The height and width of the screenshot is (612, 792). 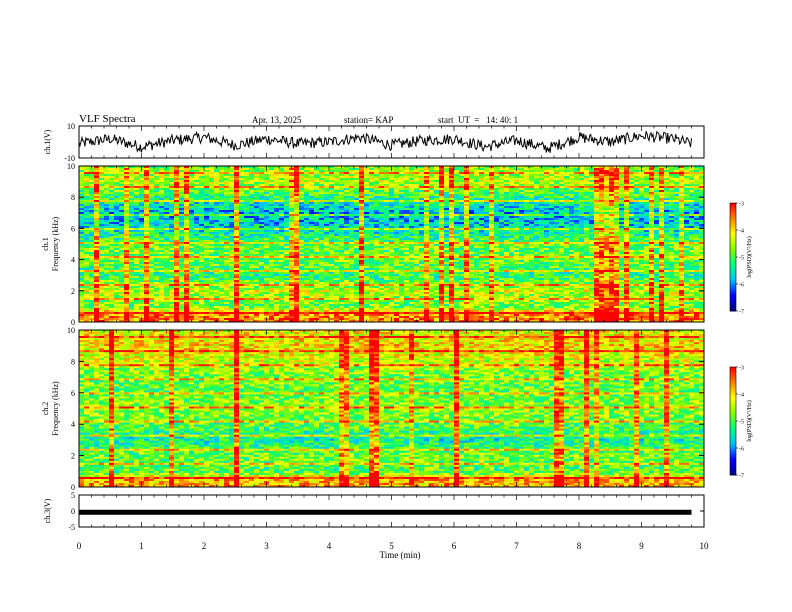 I want to click on ch1-spectrogram-ytick-label: 2, so click(x=73, y=291).